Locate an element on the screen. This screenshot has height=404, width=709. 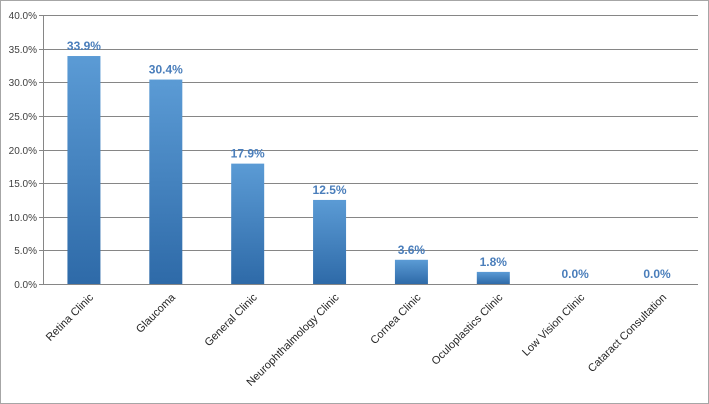
x-tick-label: Neurophthalmology Clinic is located at coordinates (293, 339).